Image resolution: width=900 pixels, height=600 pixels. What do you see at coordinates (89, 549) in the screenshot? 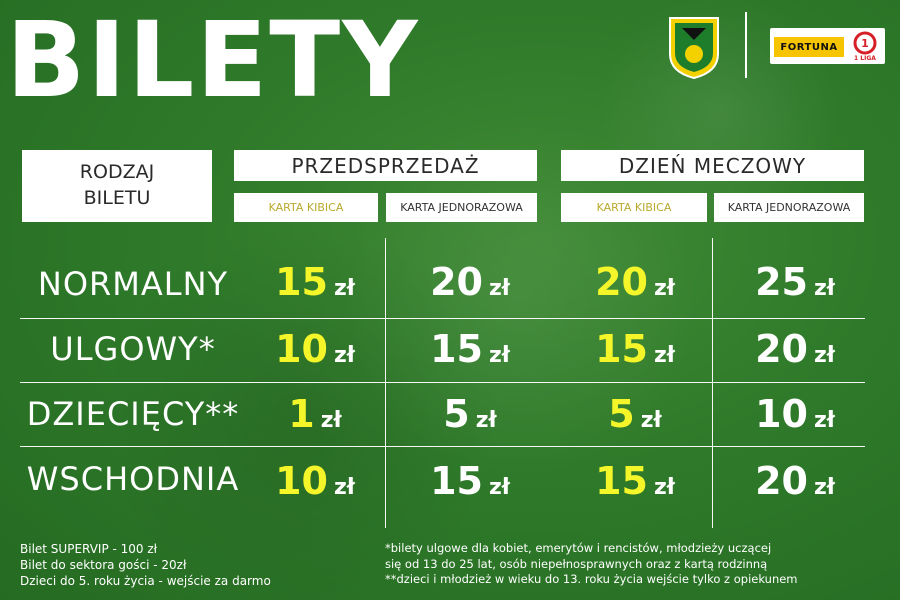
I see `footer-note-supervip: Bilet SUPERVIP - 100 zł` at bounding box center [89, 549].